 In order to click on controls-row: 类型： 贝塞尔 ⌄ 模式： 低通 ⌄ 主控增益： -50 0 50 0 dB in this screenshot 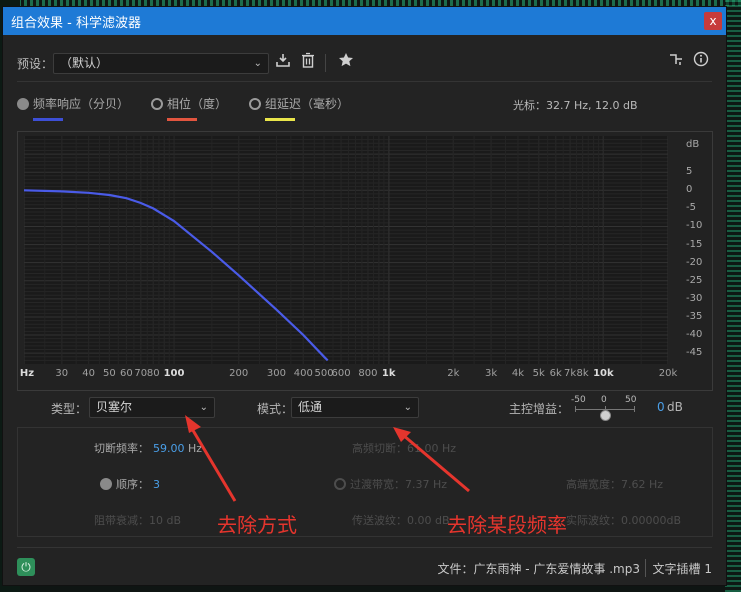, I will do `click(364, 408)`.